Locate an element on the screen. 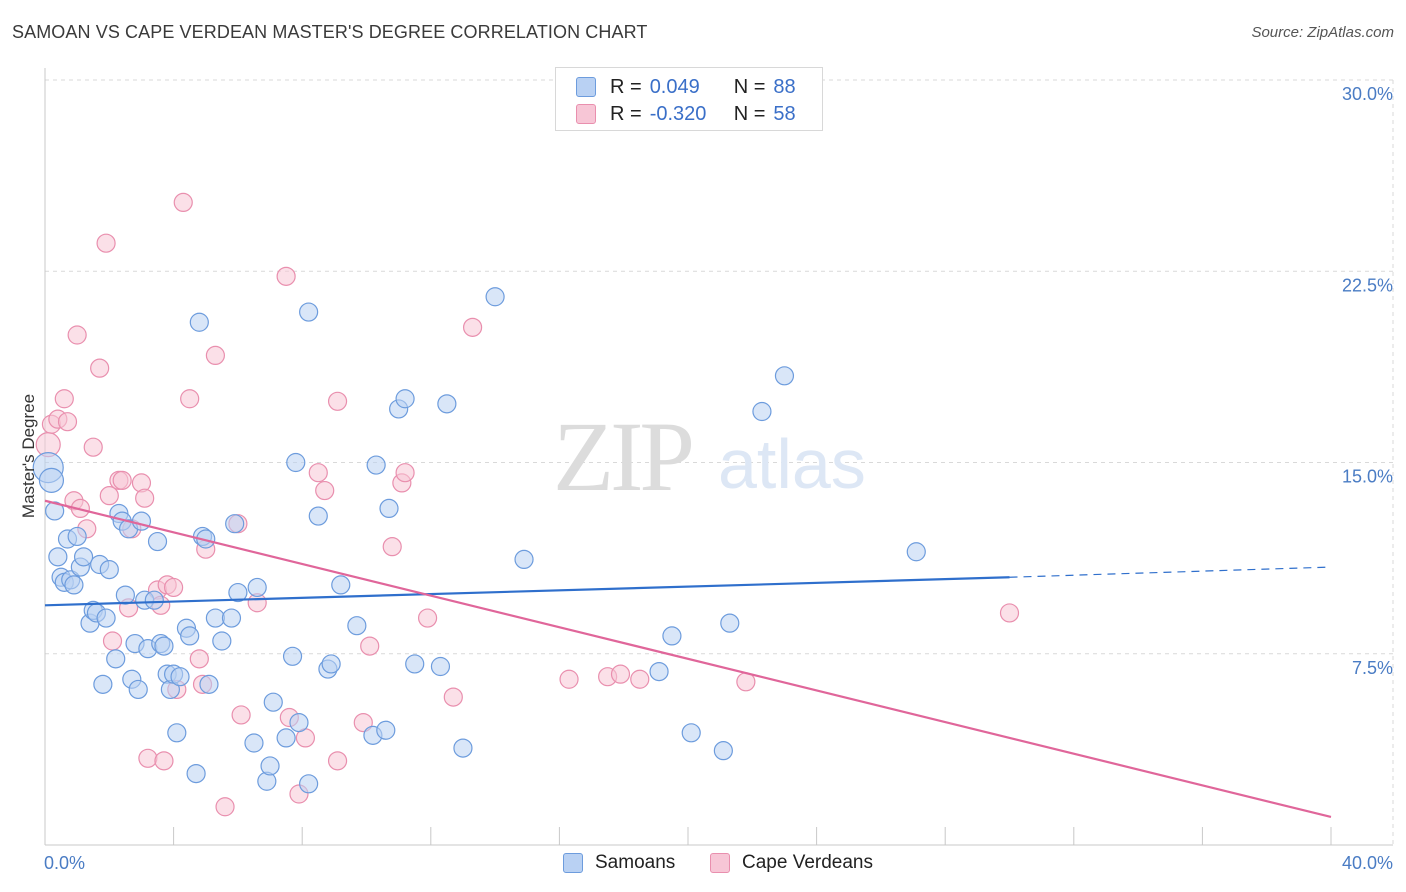 The width and height of the screenshot is (1406, 892). y-tick-label: 30.0% is located at coordinates (1367, 94).